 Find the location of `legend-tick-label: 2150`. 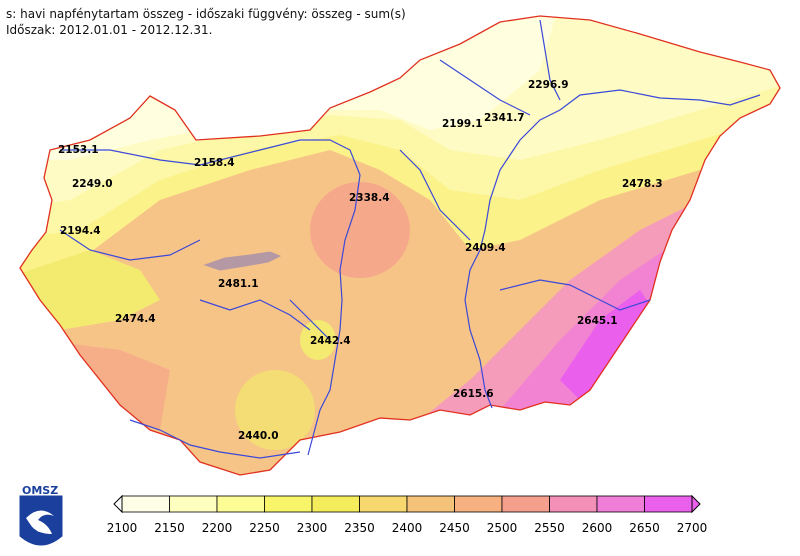

legend-tick-label: 2150 is located at coordinates (169, 528).